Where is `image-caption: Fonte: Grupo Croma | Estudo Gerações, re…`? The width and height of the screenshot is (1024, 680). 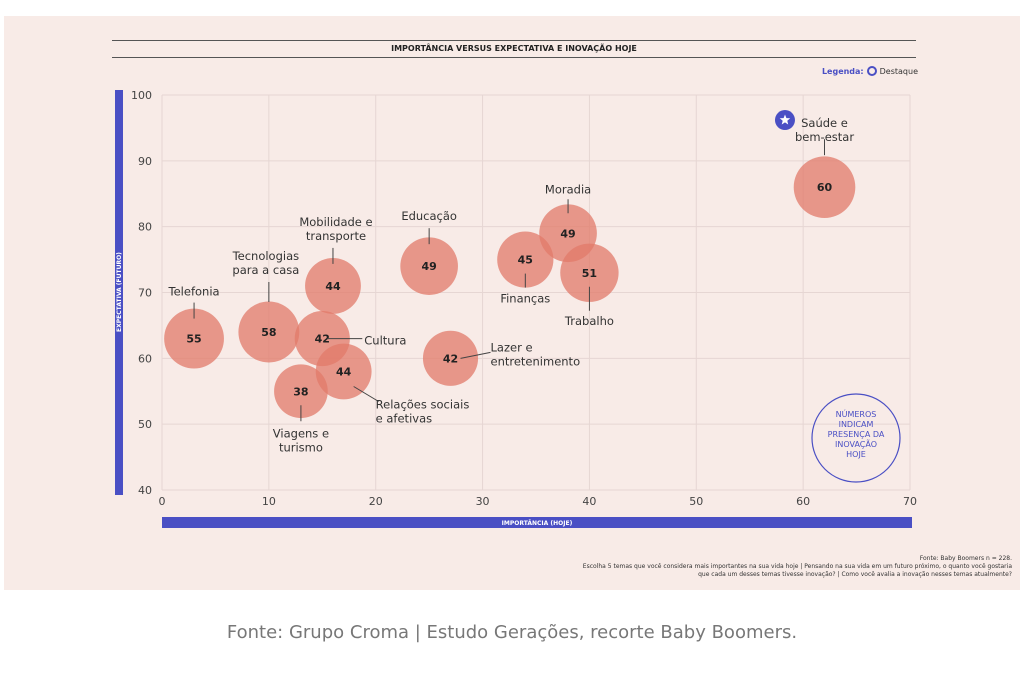 image-caption: Fonte: Grupo Croma | Estudo Gerações, re… is located at coordinates (512, 632).